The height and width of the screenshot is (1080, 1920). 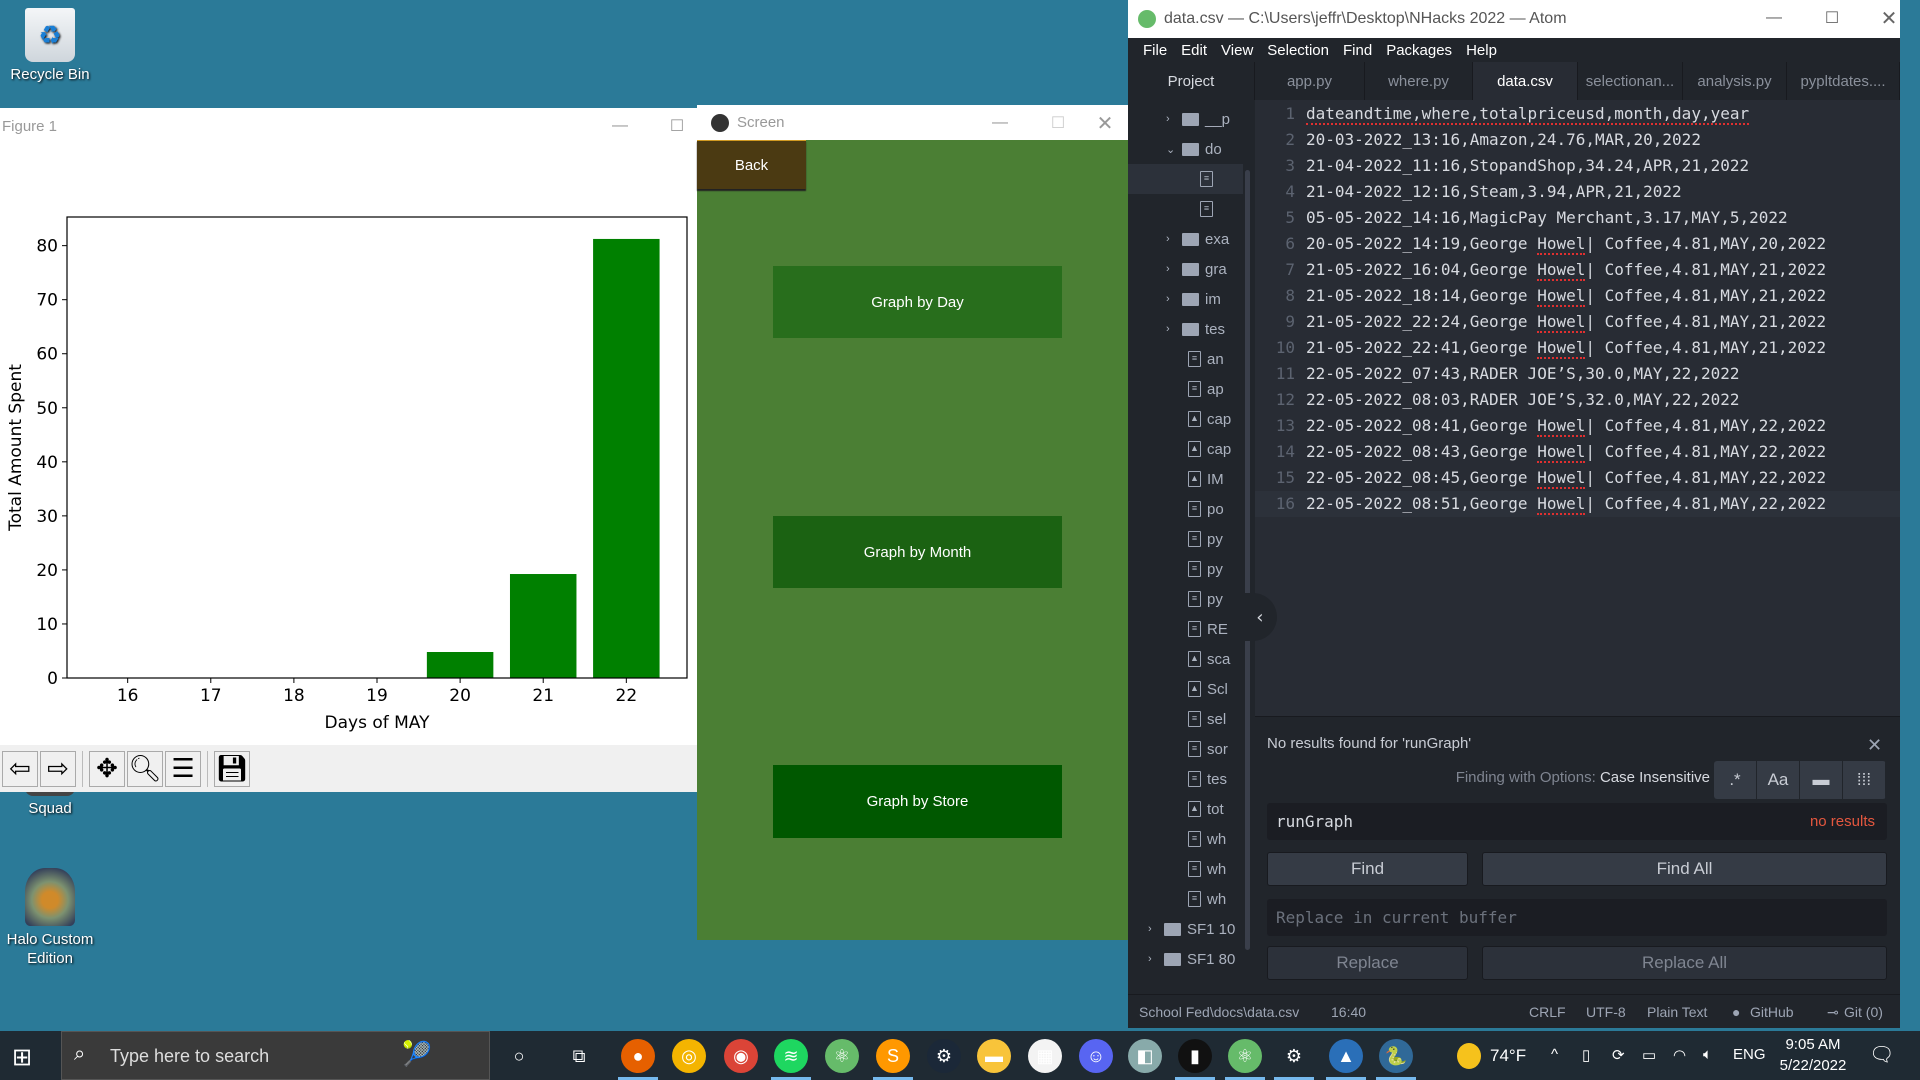 I want to click on tree-folder: ⌄ do, so click(x=1194, y=149).